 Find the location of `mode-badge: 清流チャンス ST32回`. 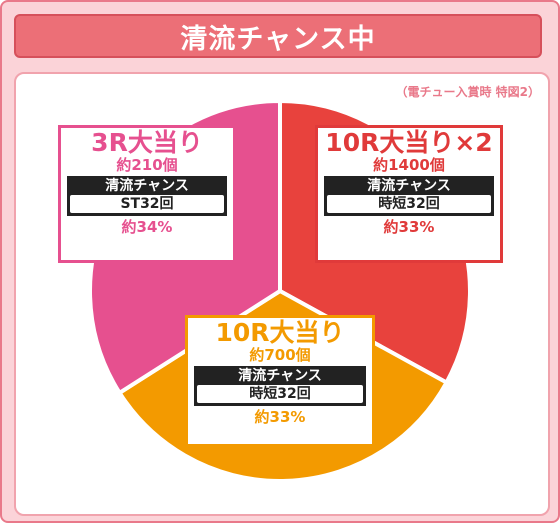

mode-badge: 清流チャンス ST32回 is located at coordinates (147, 196).